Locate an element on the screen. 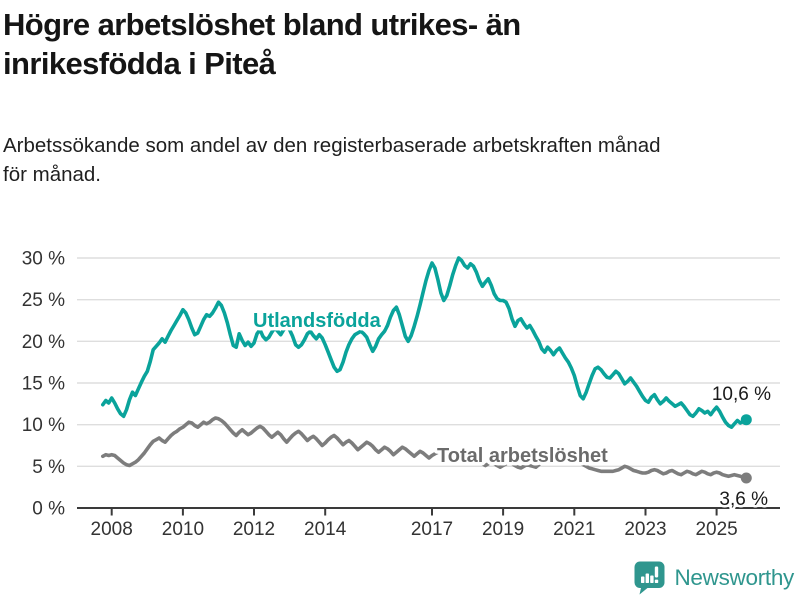  newsworthy-logo: Newsworthy is located at coordinates (714, 578).